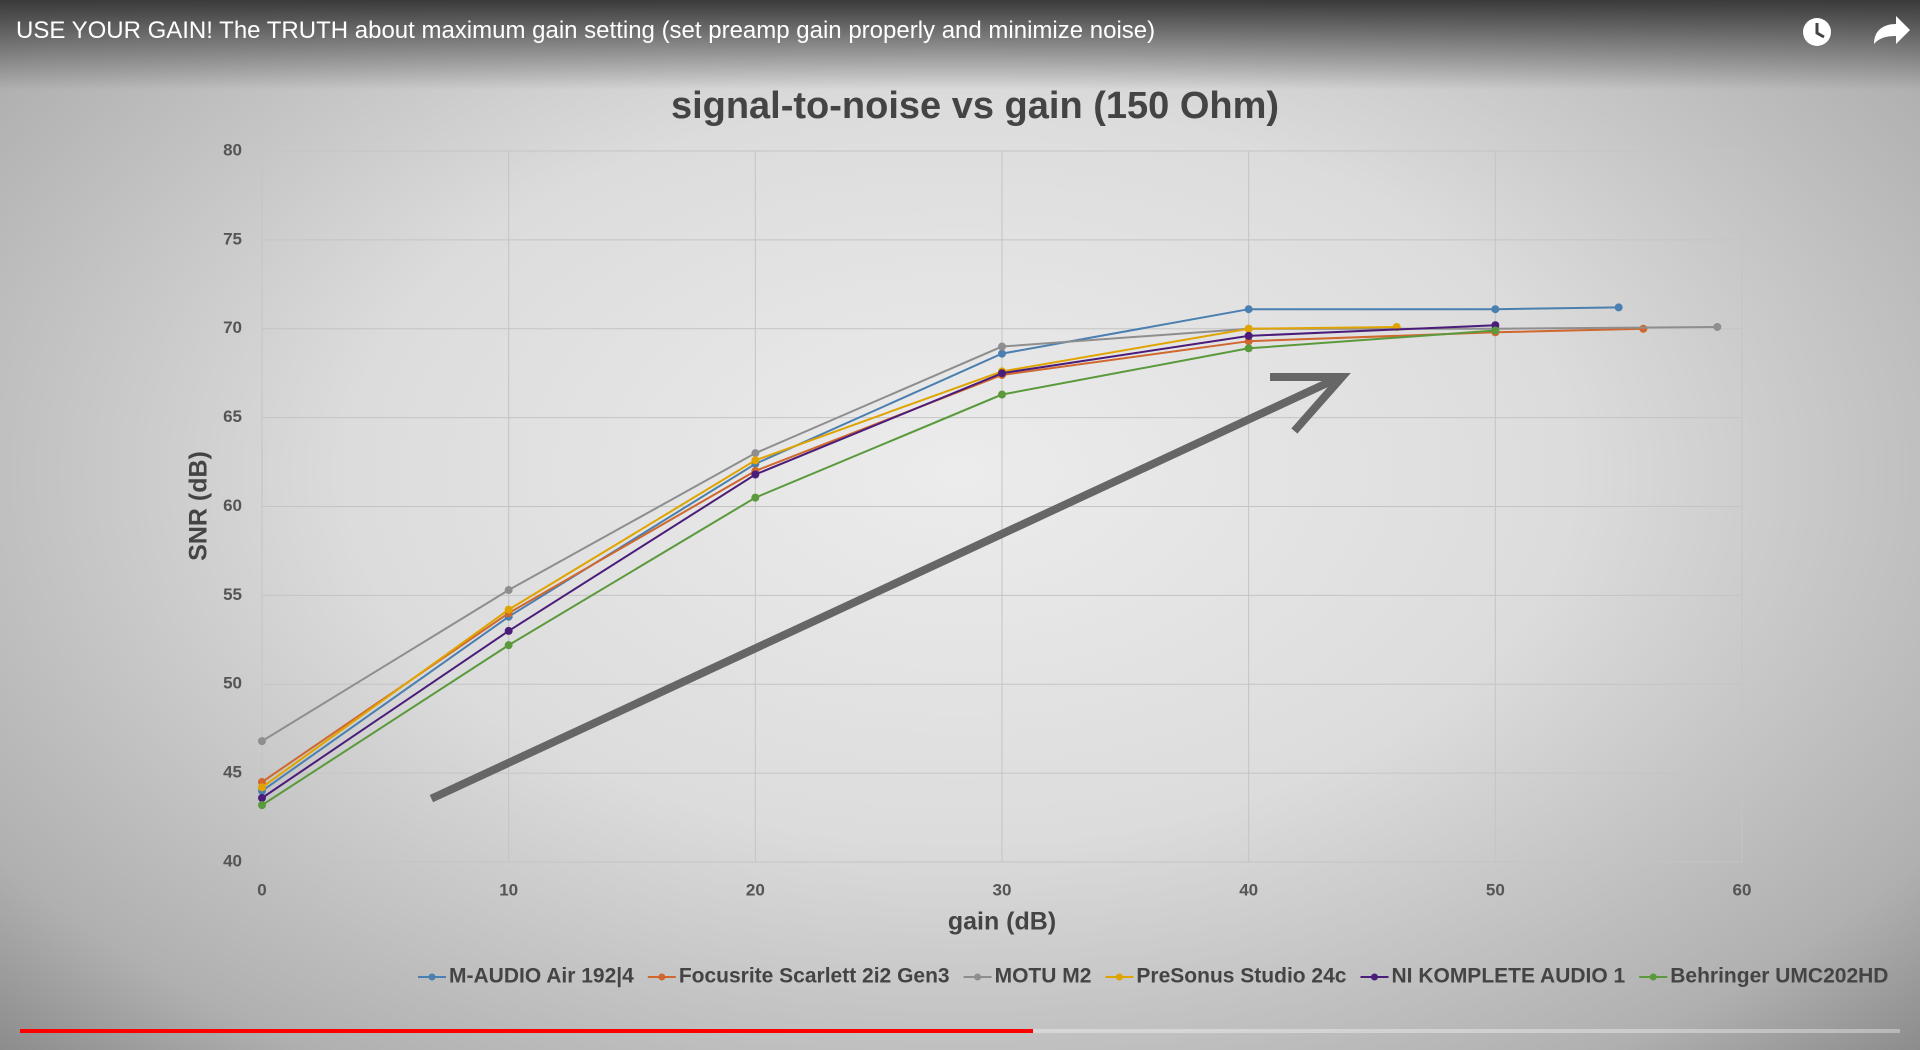  Describe the element at coordinates (1742, 889) in the screenshot. I see `x-tick-label: 60` at that location.